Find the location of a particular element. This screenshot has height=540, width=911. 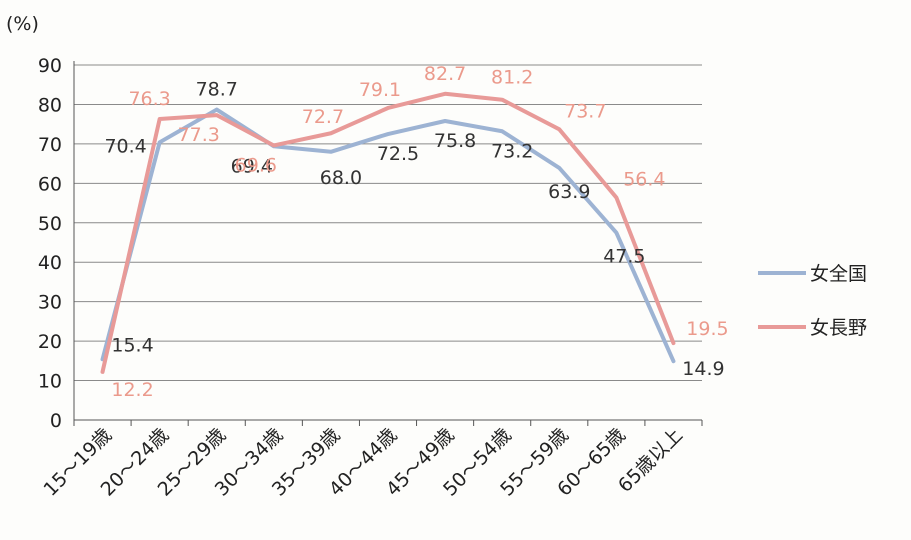

data-label: 81.2 is located at coordinates (512, 78).